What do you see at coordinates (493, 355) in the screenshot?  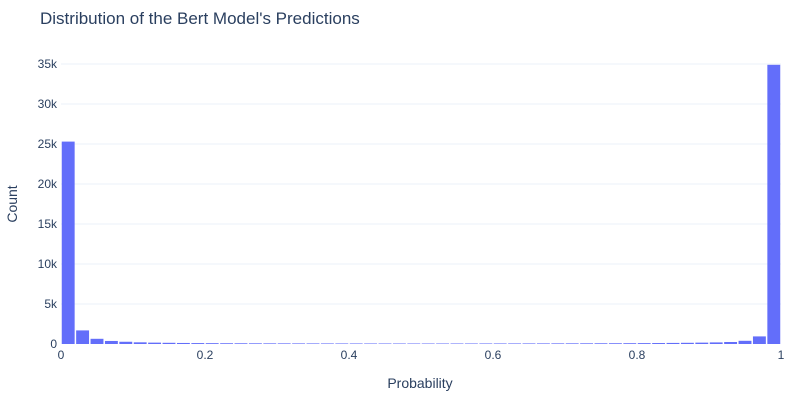 I see `x-tick-label: 0.6` at bounding box center [493, 355].